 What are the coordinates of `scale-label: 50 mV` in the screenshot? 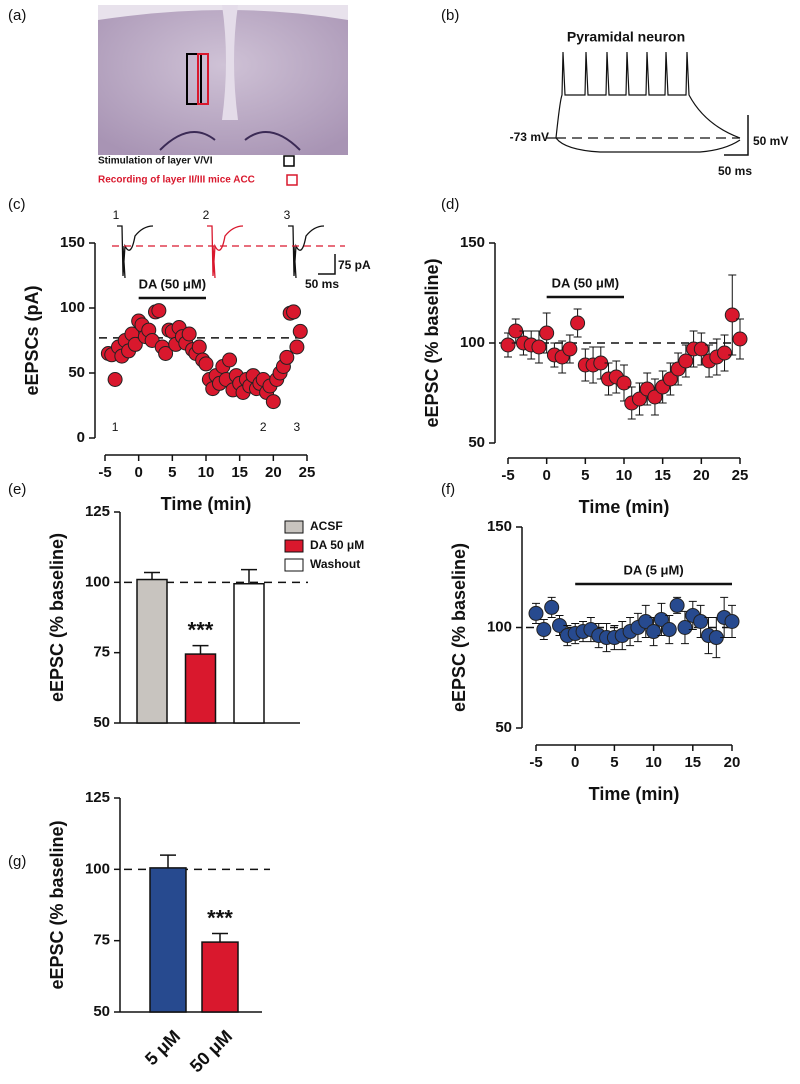 It's located at (770, 141).